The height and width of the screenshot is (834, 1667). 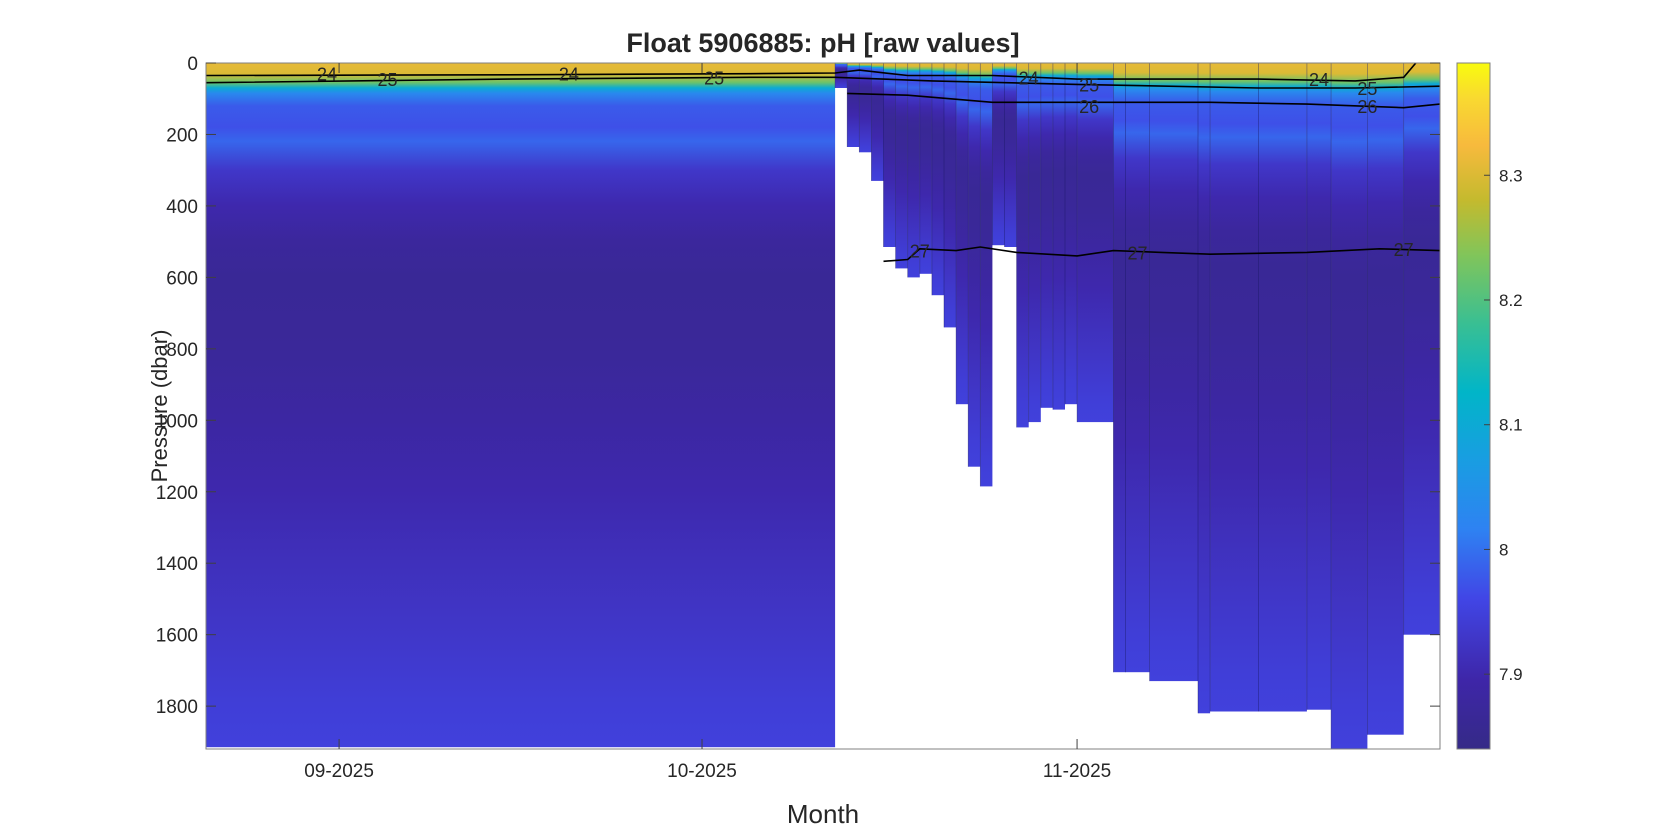 I want to click on y-tick-label: 800, so click(x=182, y=350).